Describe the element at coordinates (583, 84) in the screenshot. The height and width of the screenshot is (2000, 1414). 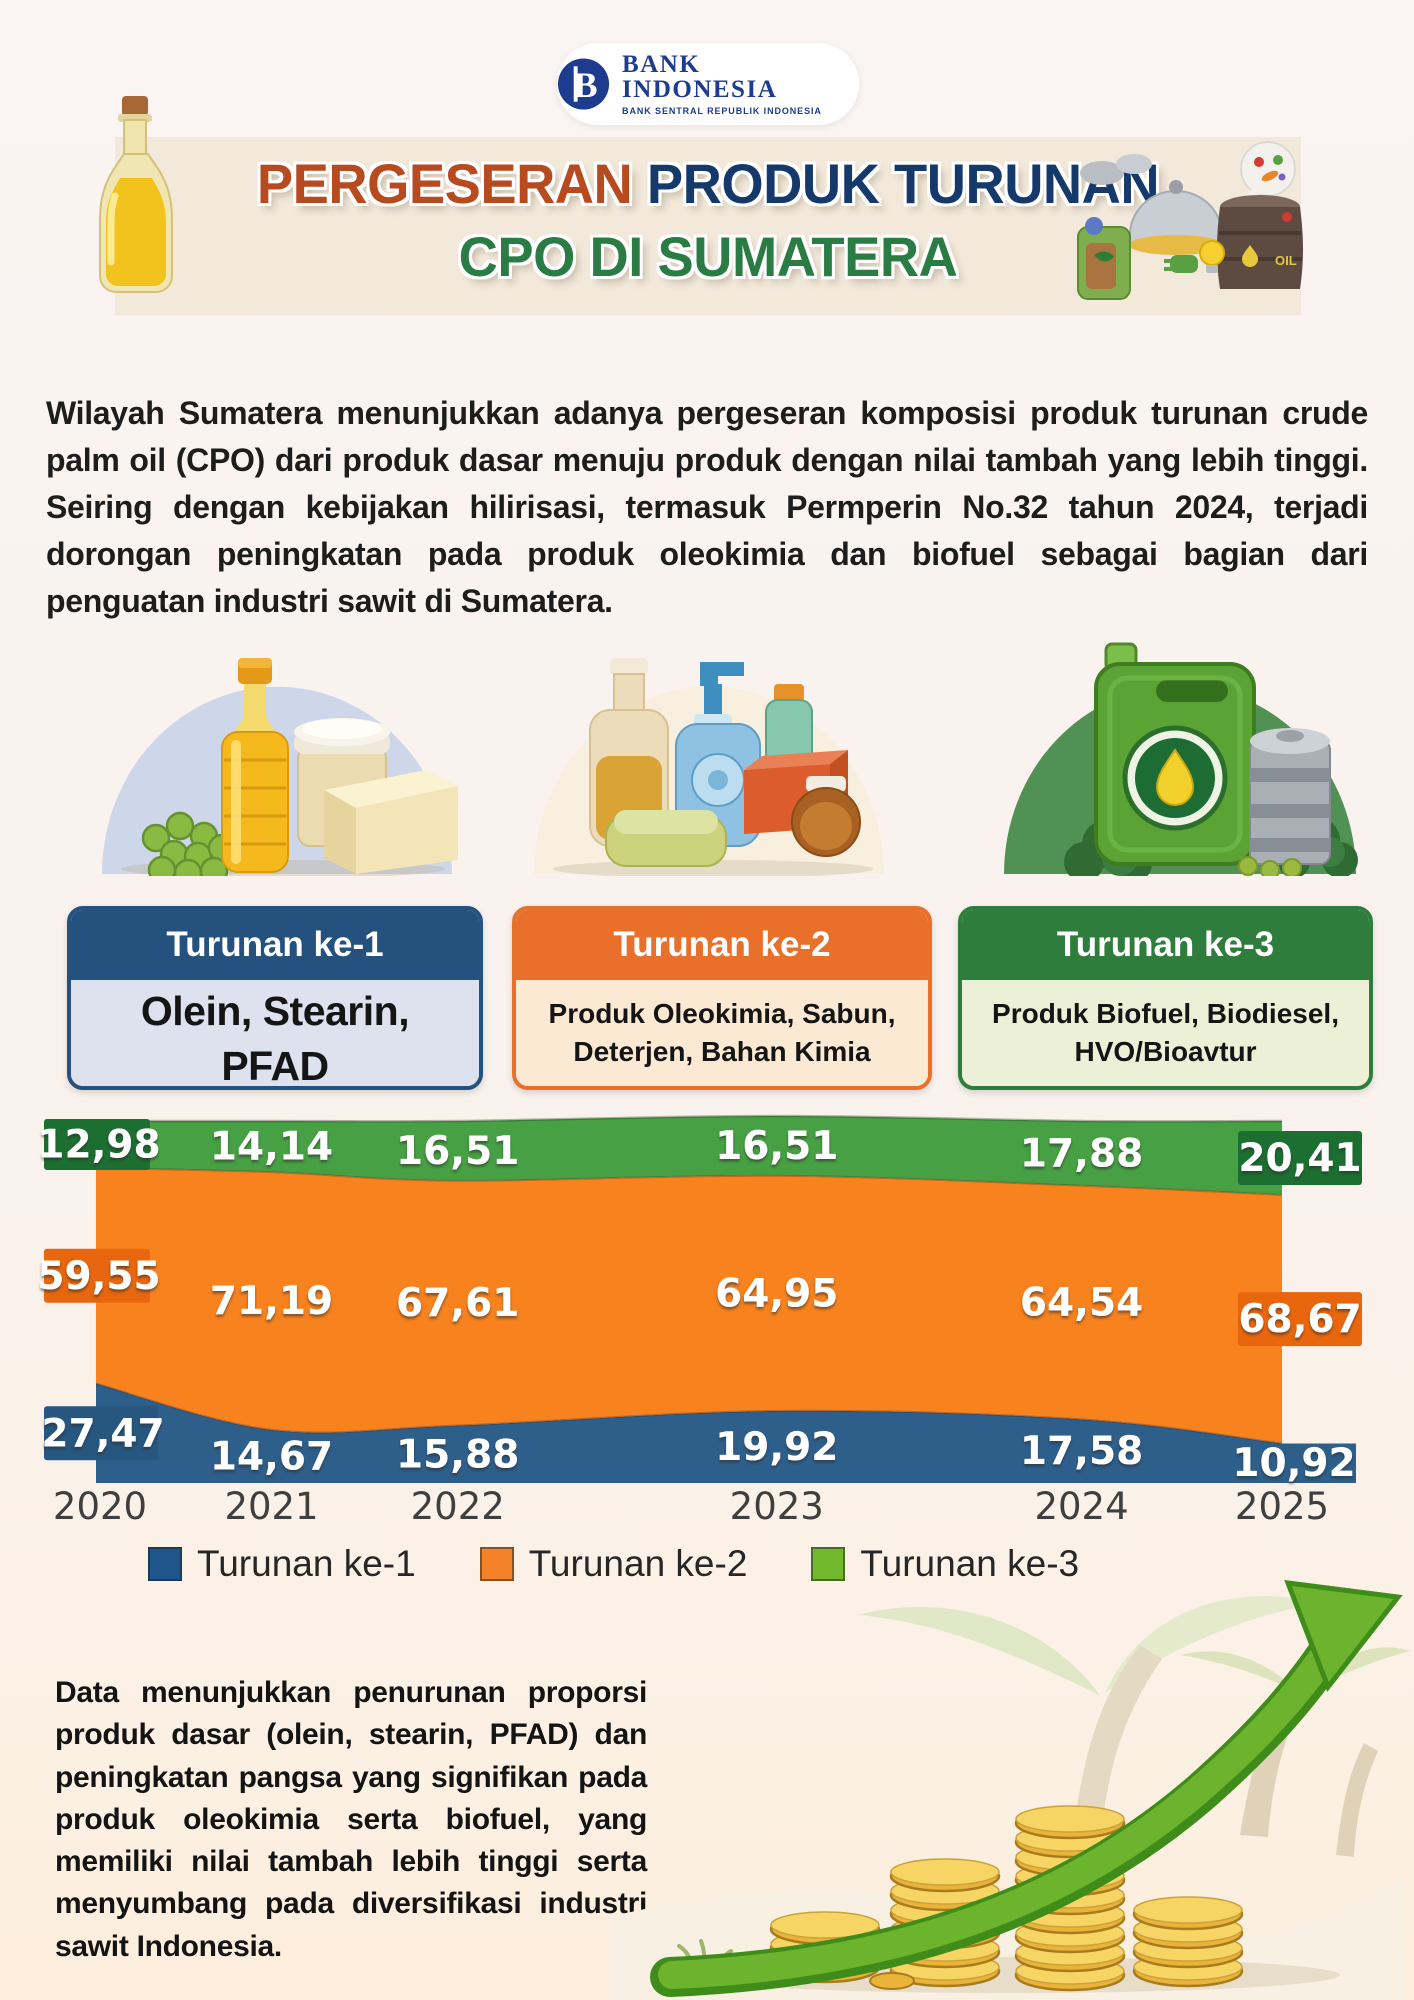
I see `bank-monogram-icon: B` at that location.